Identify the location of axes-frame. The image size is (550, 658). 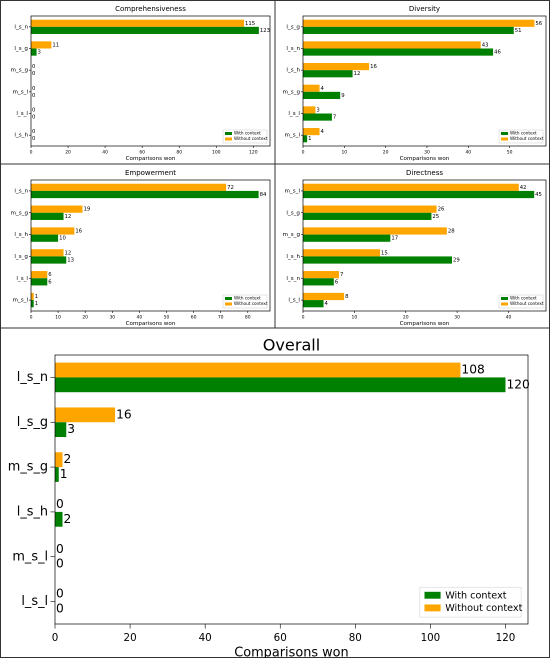
(150, 245).